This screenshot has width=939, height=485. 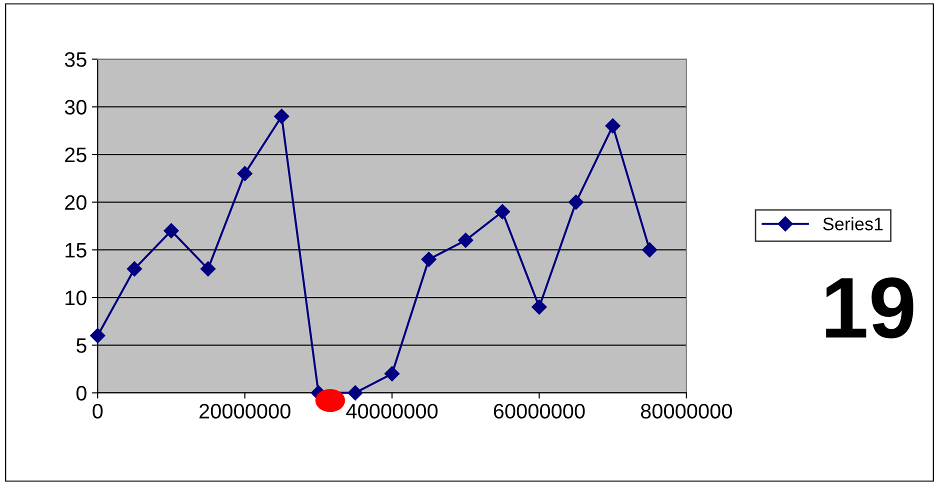 I want to click on y-tick-label: 30, so click(x=75, y=107).